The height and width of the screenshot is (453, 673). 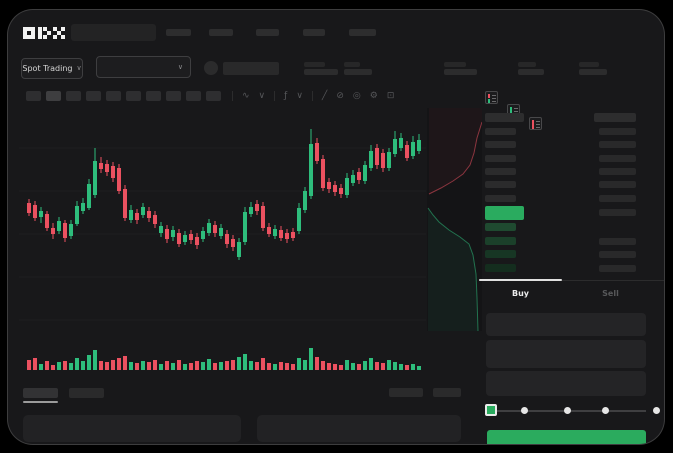 I want to click on order-amount-field, so click(x=566, y=354).